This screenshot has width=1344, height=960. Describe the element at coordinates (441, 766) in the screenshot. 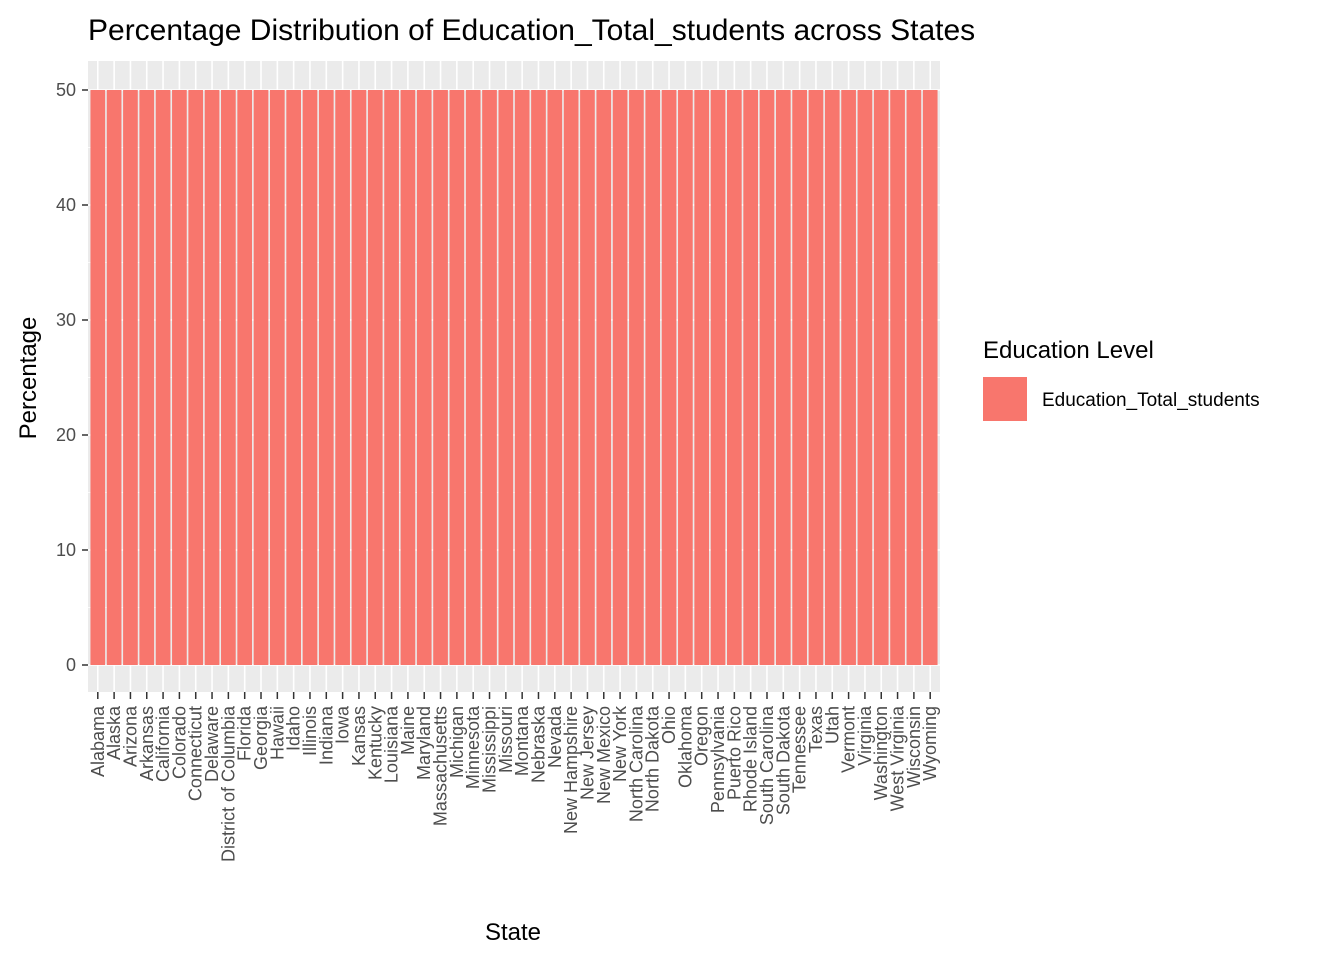

I see `x-tick-label: Massachusetts` at that location.